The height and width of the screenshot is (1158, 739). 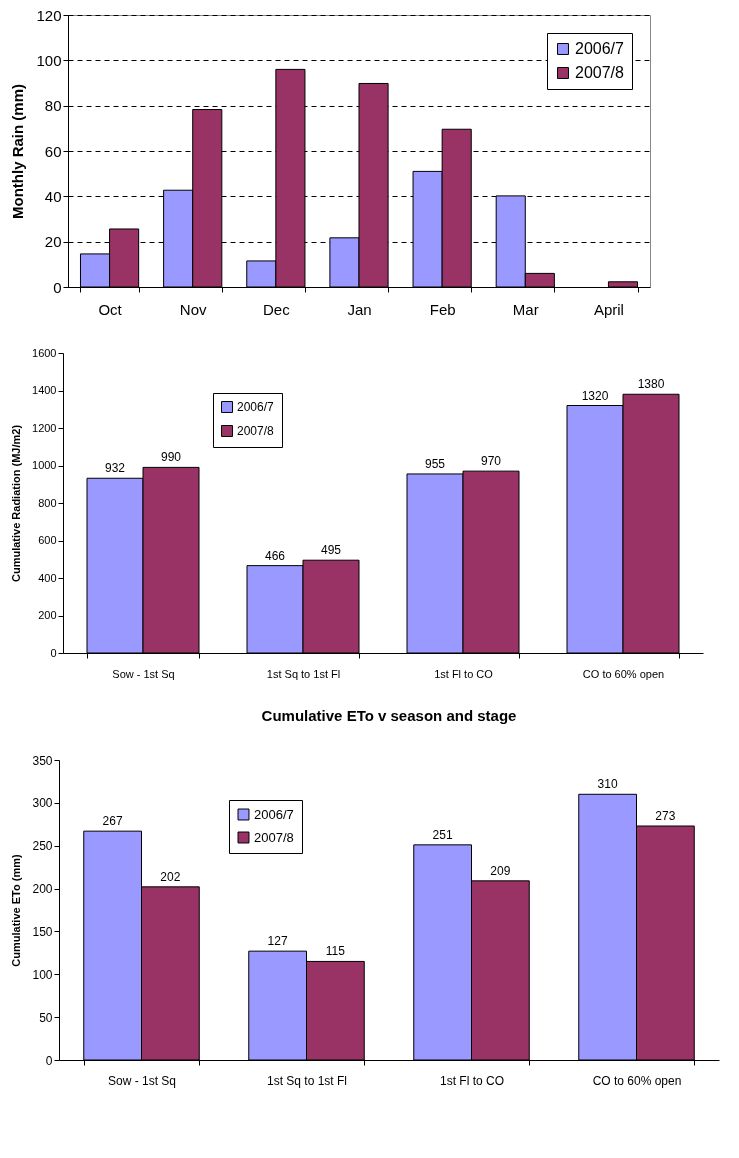 What do you see at coordinates (47, 502) in the screenshot?
I see `y-tick-label: 800` at bounding box center [47, 502].